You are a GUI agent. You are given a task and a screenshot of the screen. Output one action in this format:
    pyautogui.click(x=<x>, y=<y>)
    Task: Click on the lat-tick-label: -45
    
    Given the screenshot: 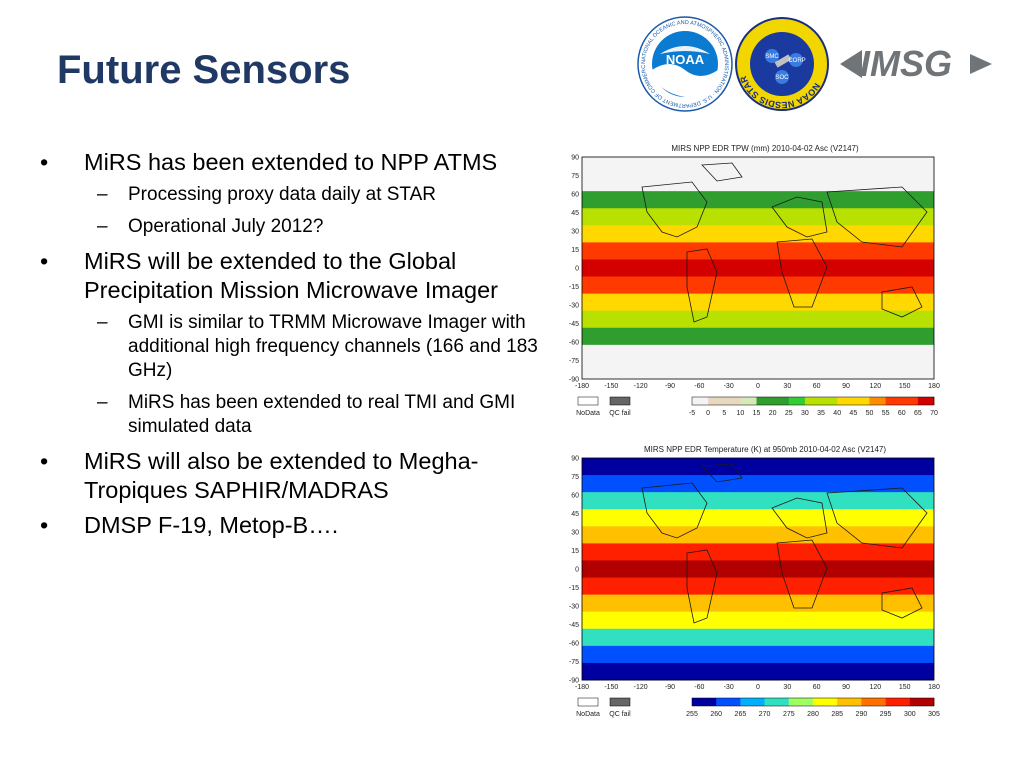 What is the action you would take?
    pyautogui.click(x=574, y=625)
    